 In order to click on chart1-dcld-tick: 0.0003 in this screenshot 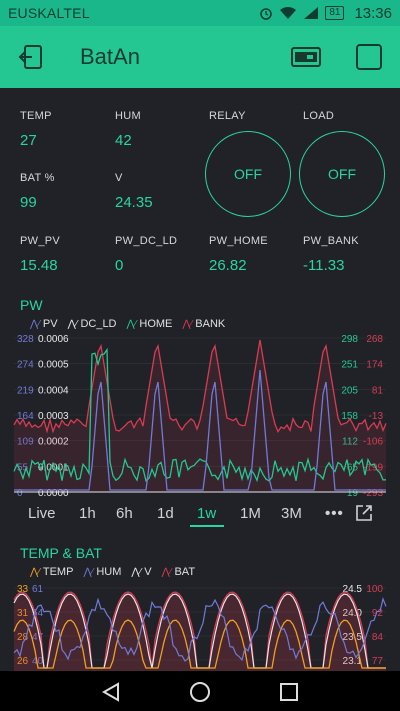, I will do `click(53, 416)`.